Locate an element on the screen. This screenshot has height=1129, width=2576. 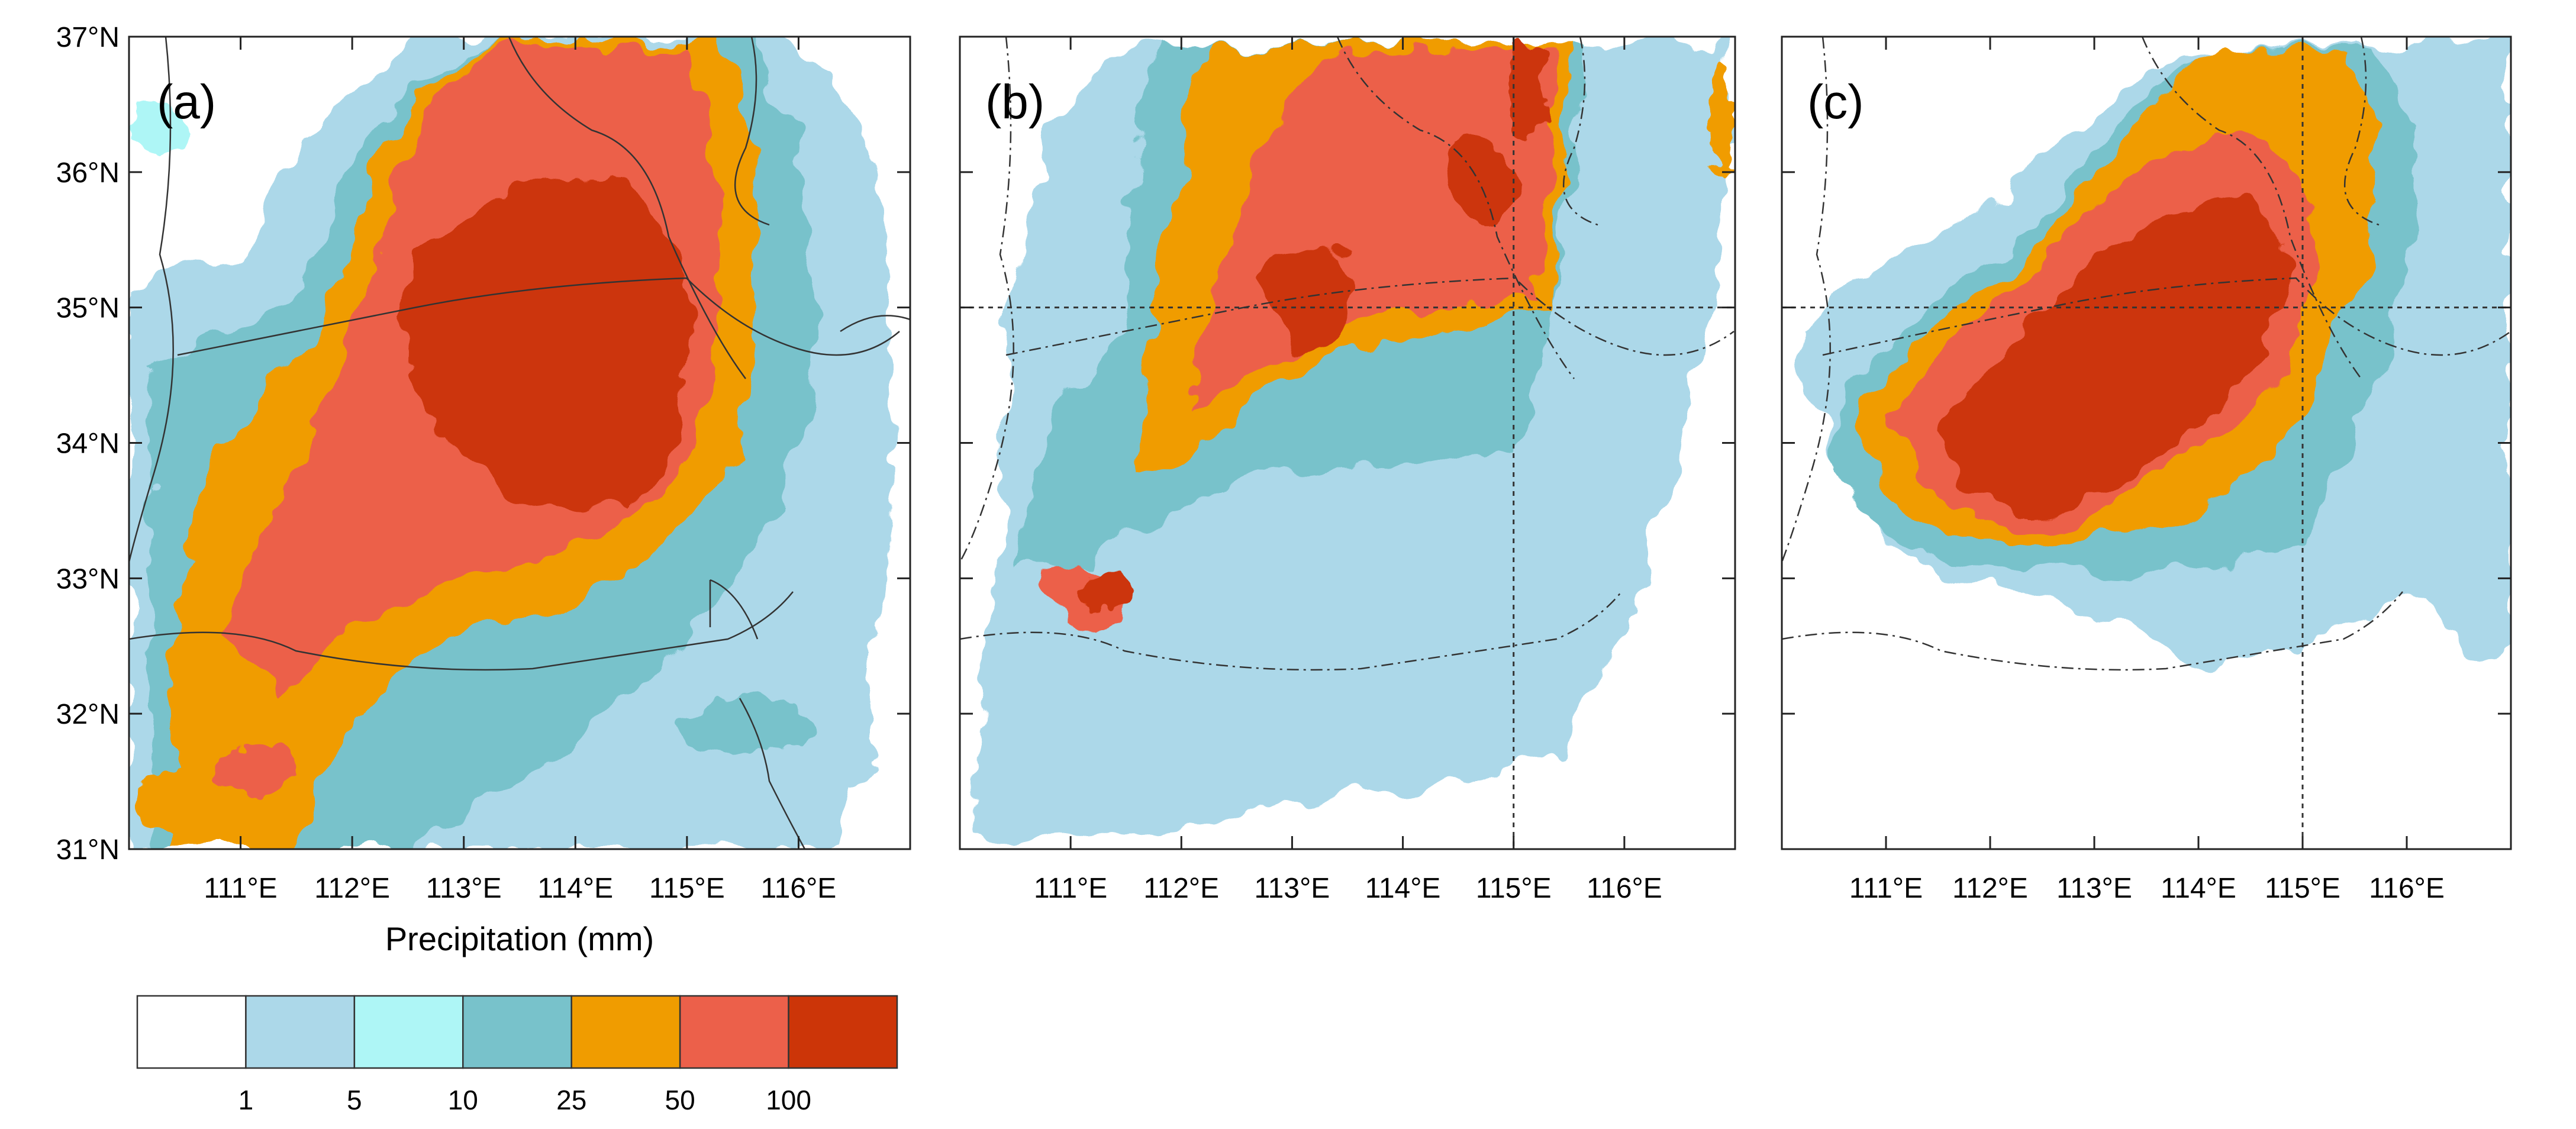
lat-tick-label: 32°N is located at coordinates (88, 714).